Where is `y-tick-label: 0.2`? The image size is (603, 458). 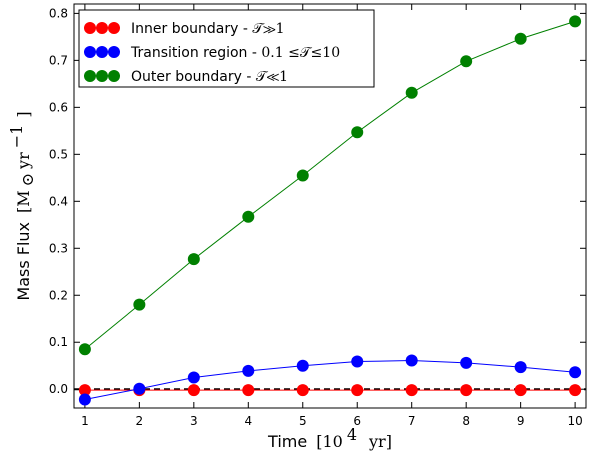
y-tick-label: 0.2 is located at coordinates (58, 295).